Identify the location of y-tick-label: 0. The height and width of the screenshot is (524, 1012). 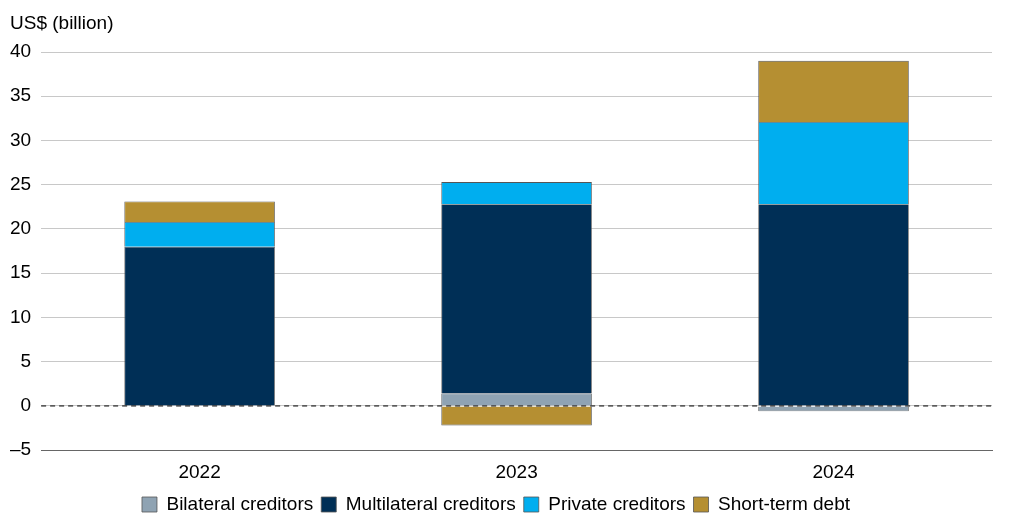
(26, 405).